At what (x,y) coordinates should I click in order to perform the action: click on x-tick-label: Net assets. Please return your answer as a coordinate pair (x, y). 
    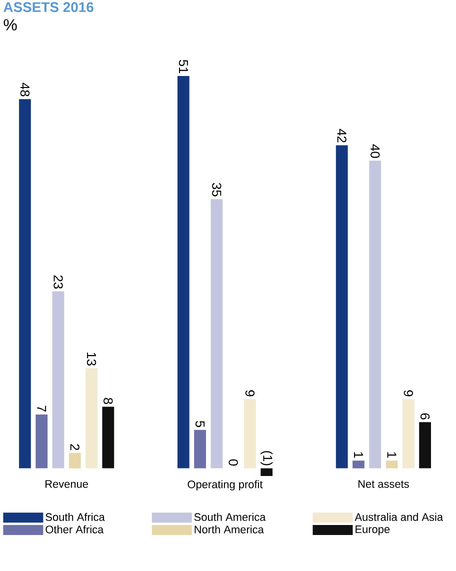
    Looking at the image, I should click on (383, 484).